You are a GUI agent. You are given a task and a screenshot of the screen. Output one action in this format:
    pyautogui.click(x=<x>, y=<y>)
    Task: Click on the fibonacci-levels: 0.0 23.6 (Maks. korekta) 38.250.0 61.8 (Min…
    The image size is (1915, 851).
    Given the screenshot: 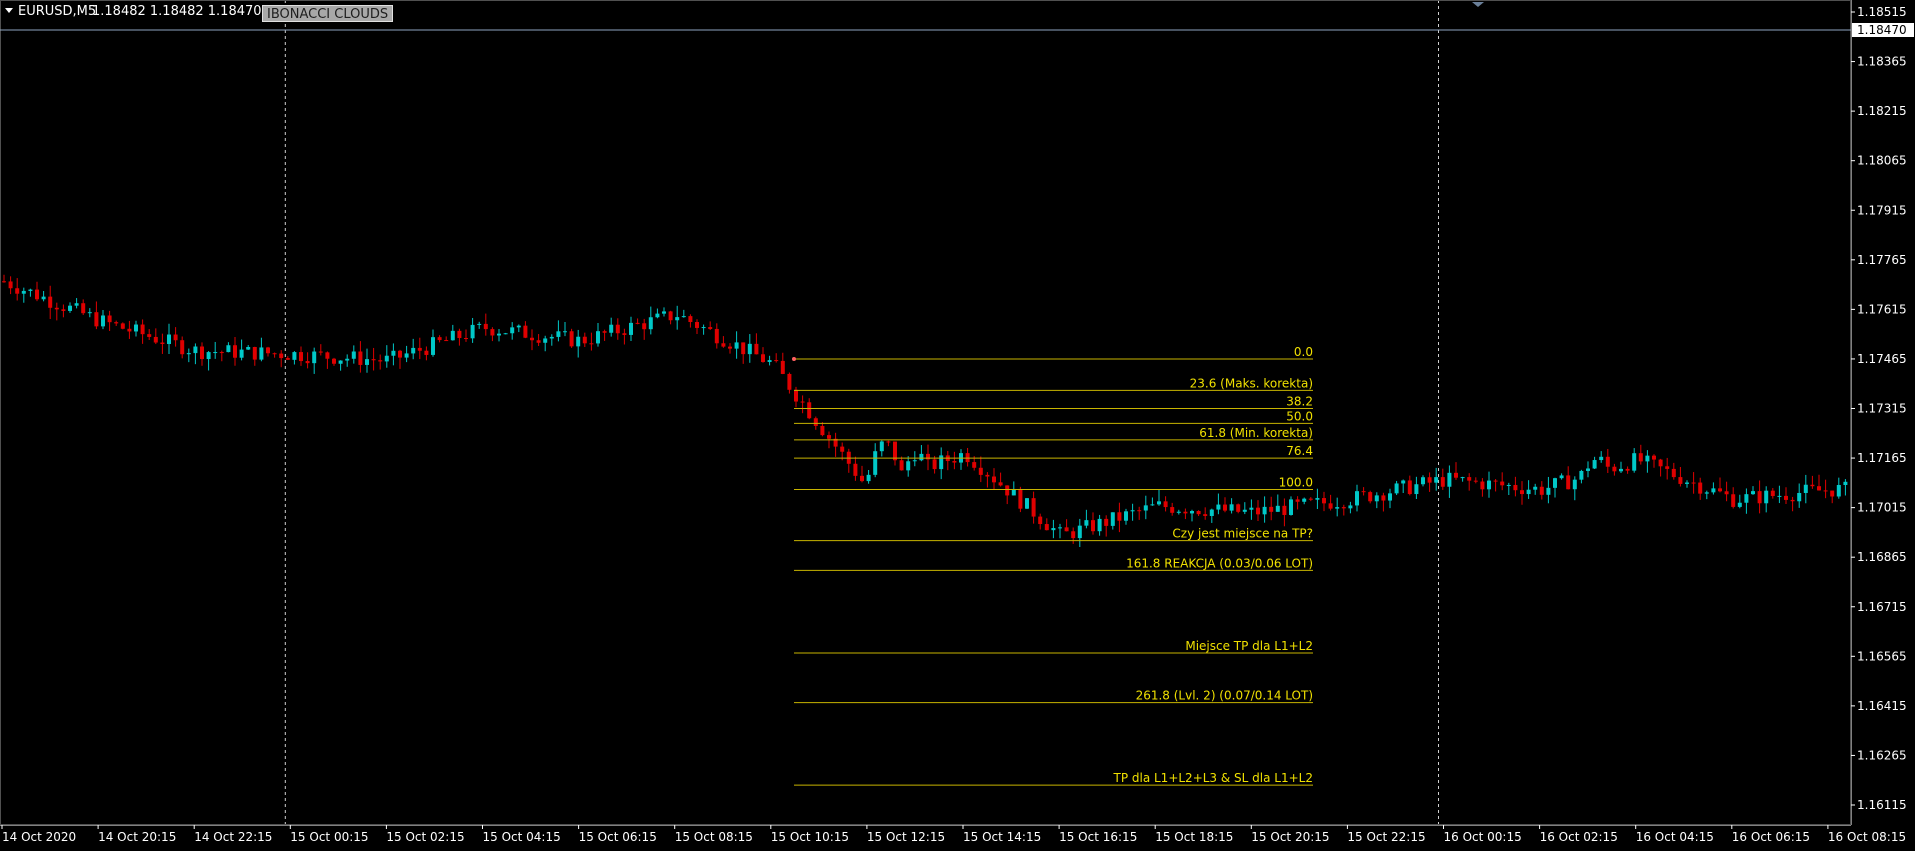 What is the action you would take?
    pyautogui.click(x=1052, y=565)
    